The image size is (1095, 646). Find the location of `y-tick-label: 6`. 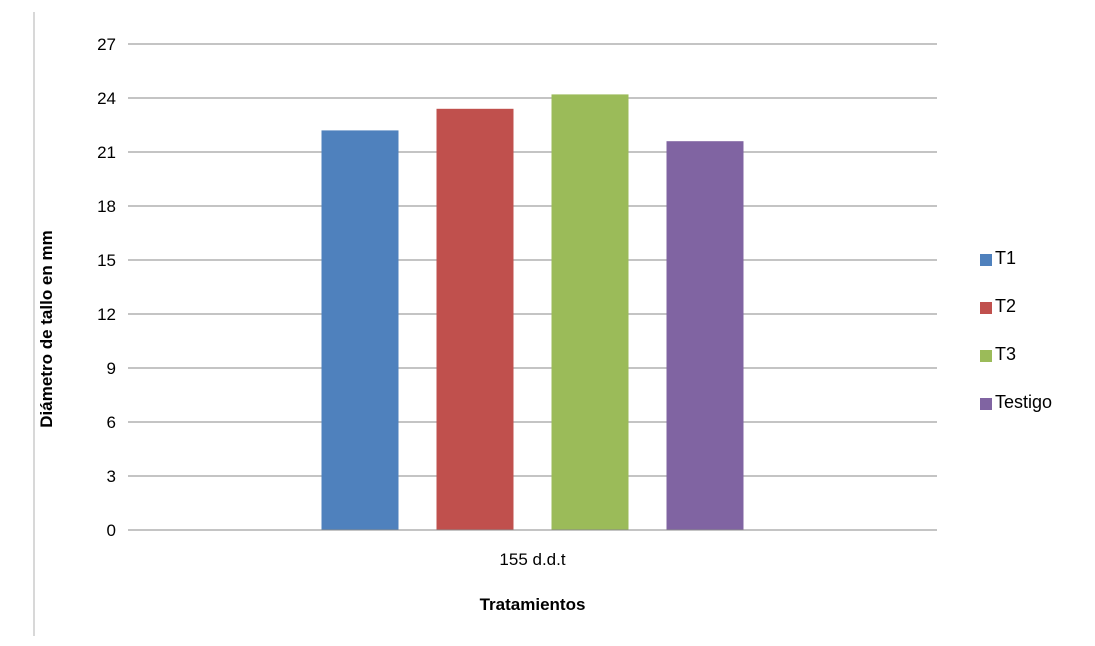

y-tick-label: 6 is located at coordinates (111, 422).